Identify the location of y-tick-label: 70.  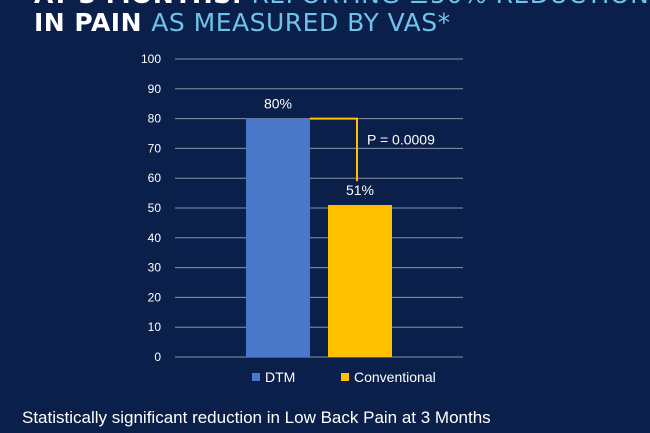
(155, 148).